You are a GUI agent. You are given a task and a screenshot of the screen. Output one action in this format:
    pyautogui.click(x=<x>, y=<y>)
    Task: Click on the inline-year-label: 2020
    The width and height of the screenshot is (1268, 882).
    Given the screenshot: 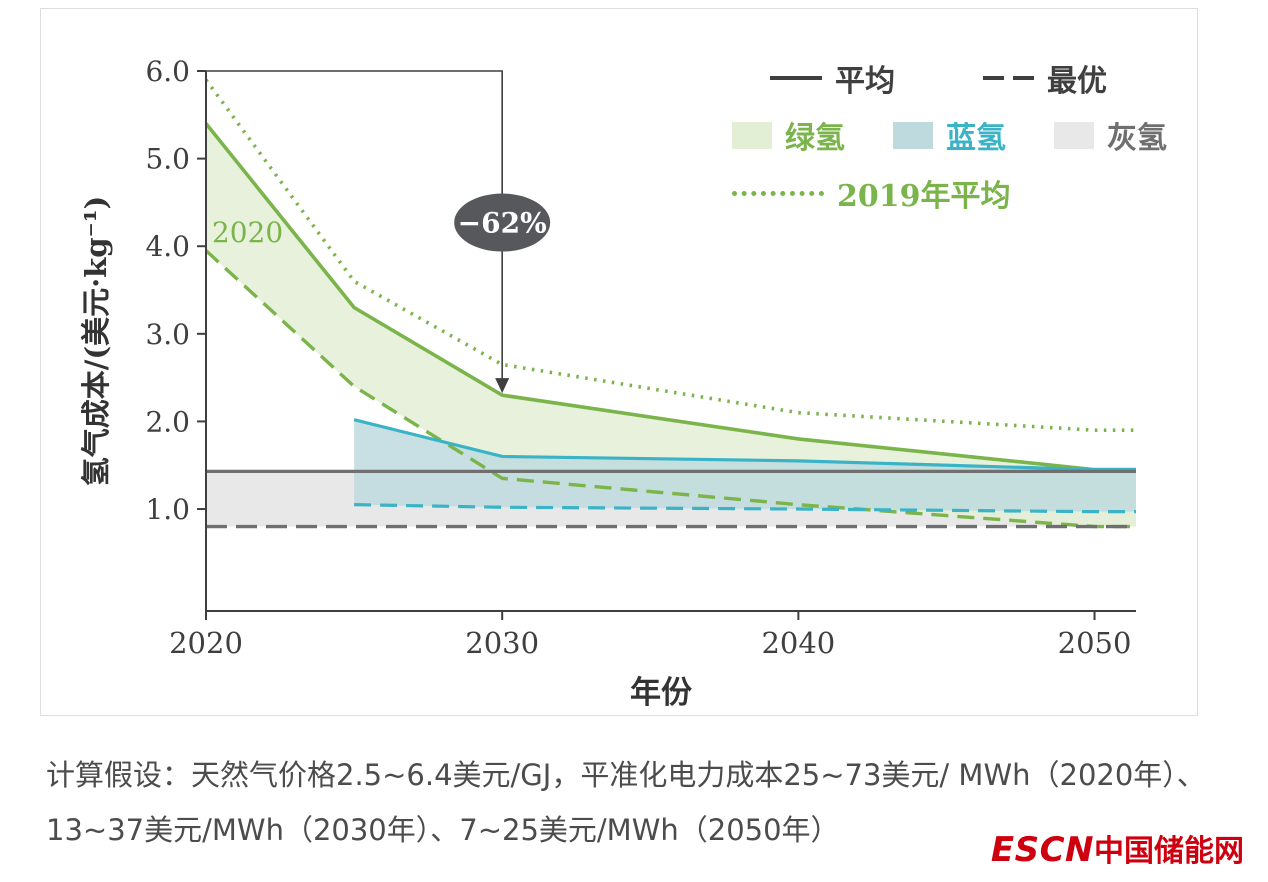 What is the action you would take?
    pyautogui.click(x=247, y=232)
    